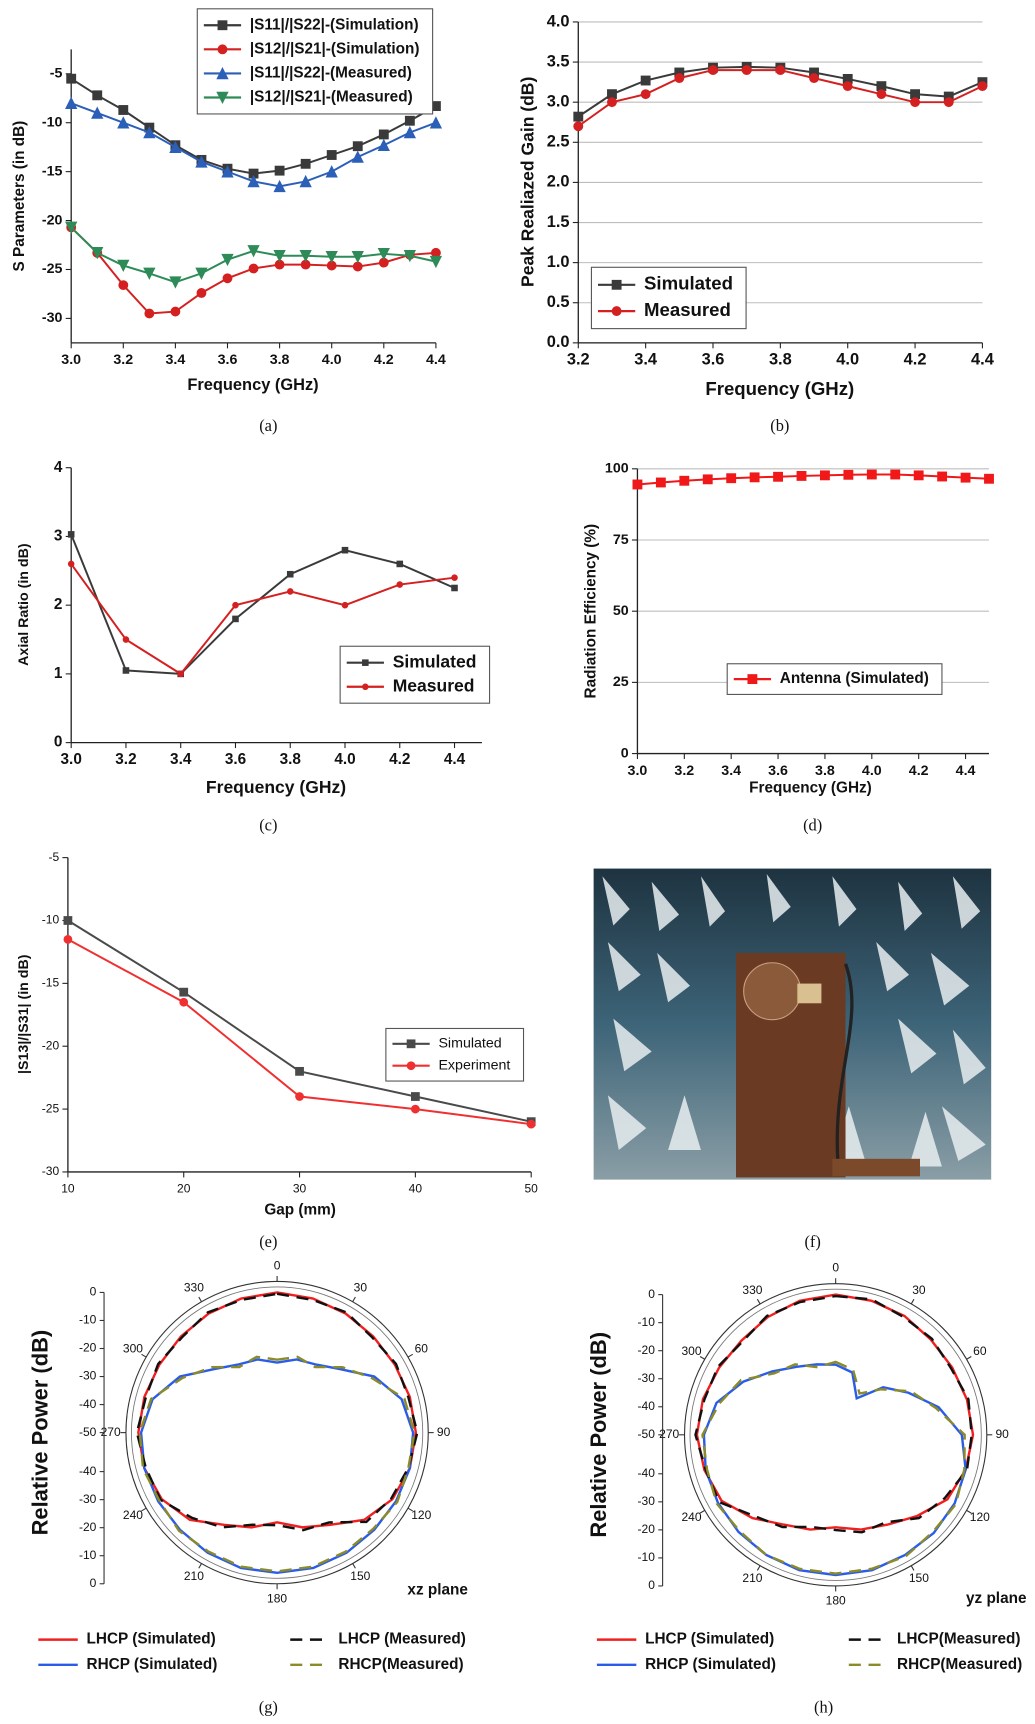 The width and height of the screenshot is (1035, 1724). Describe the element at coordinates (444, 1432) in the screenshot. I see `theta-tick-label: 90` at that location.